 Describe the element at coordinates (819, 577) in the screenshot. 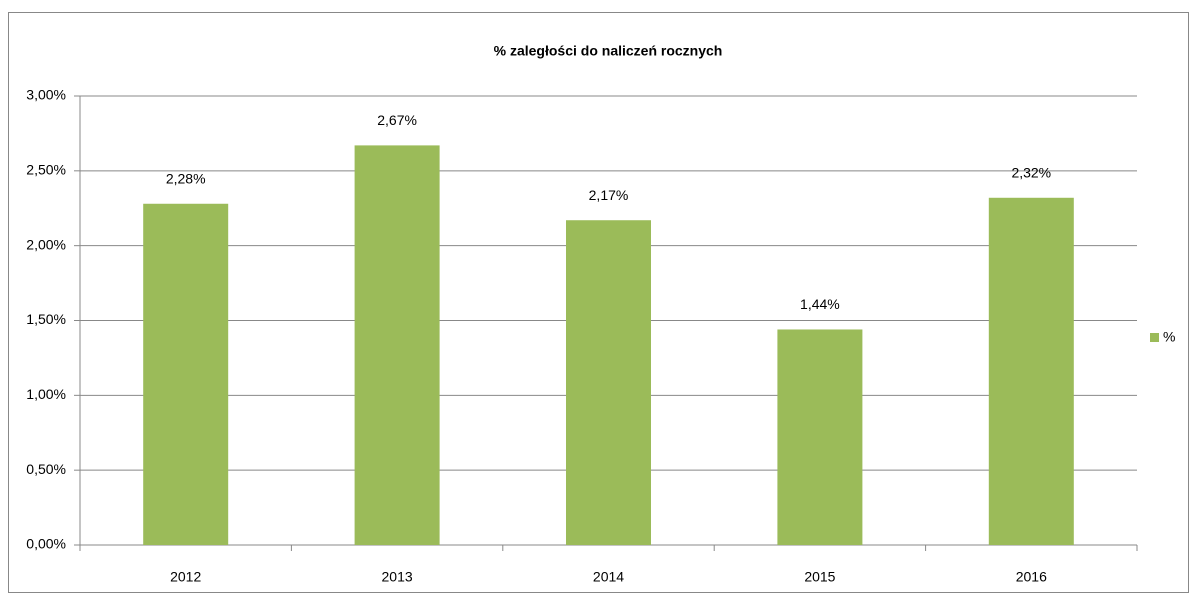

I see `x-tick-label: 2015` at that location.